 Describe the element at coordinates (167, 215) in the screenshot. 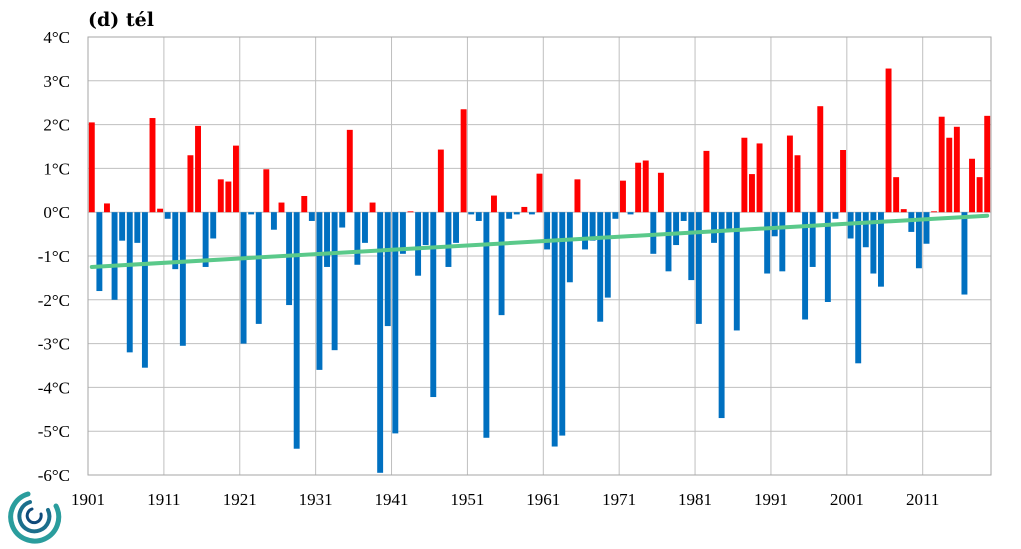

I see `bar-1911` at that location.